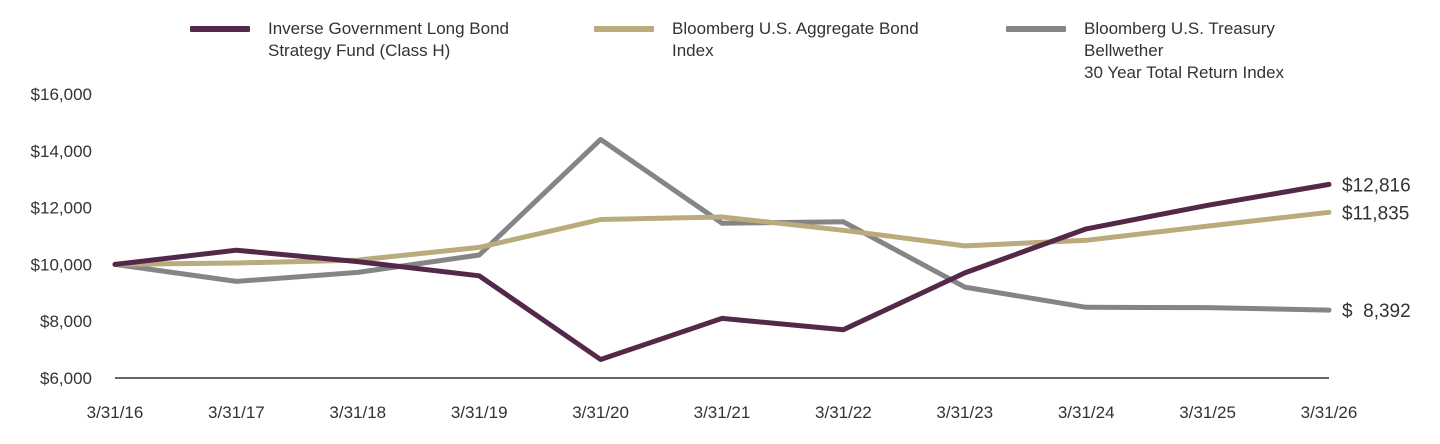  I want to click on legend-label-line1: Bloomberg U.S. Aggregate Bond, so click(795, 28).